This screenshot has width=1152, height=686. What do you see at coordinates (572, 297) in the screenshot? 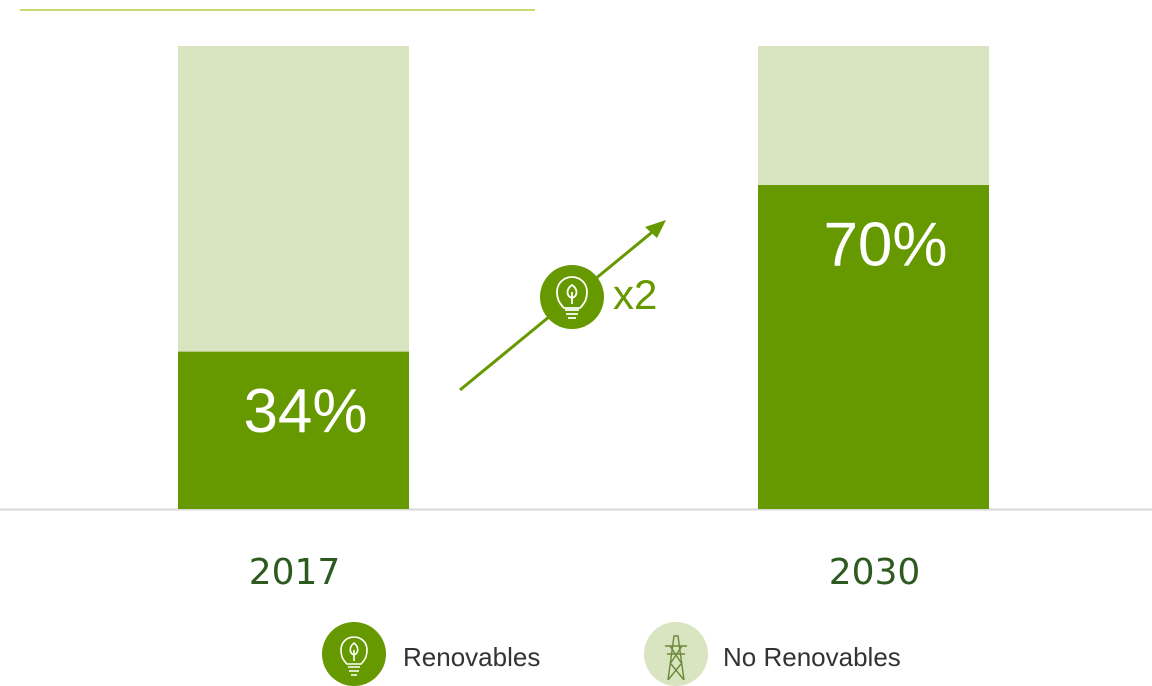
I see `bulb-badge` at bounding box center [572, 297].